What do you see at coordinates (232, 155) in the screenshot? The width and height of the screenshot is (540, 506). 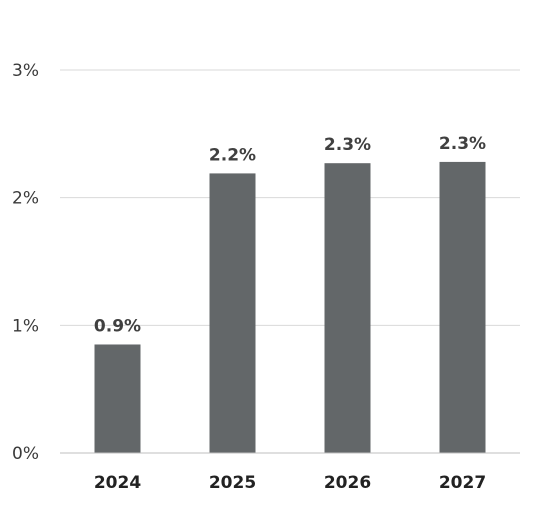 I see `data-label: 2.2%` at bounding box center [232, 155].